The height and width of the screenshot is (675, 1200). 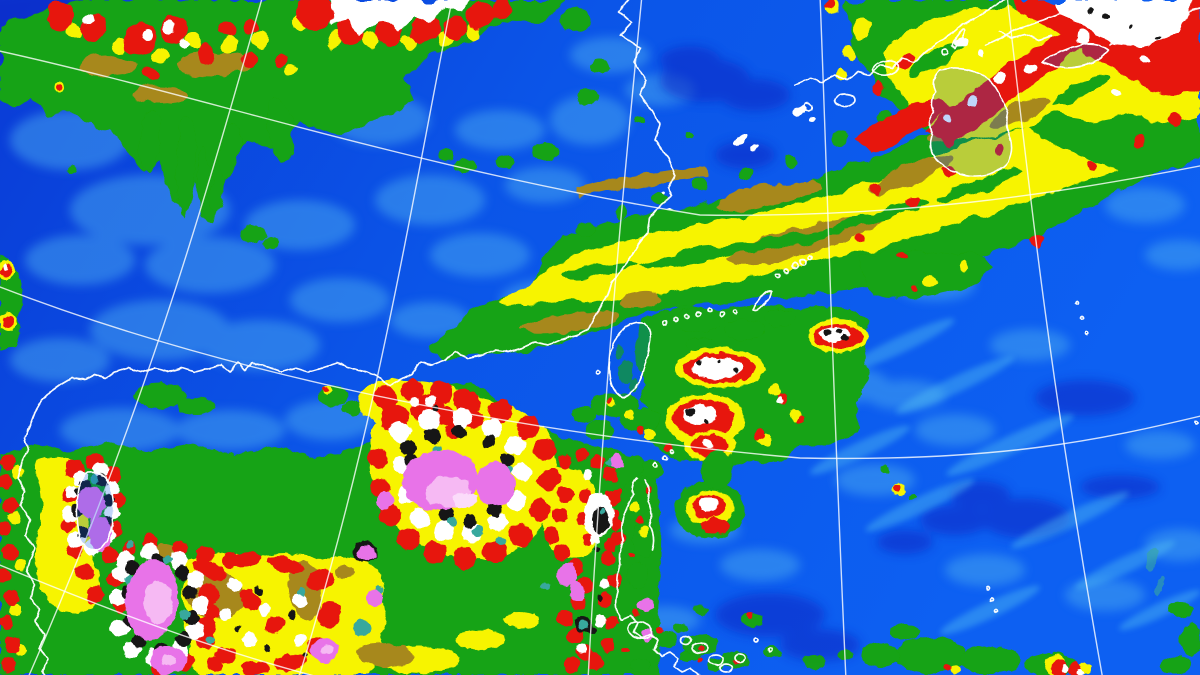 What do you see at coordinates (705, 420) in the screenshot?
I see `cell-b` at bounding box center [705, 420].